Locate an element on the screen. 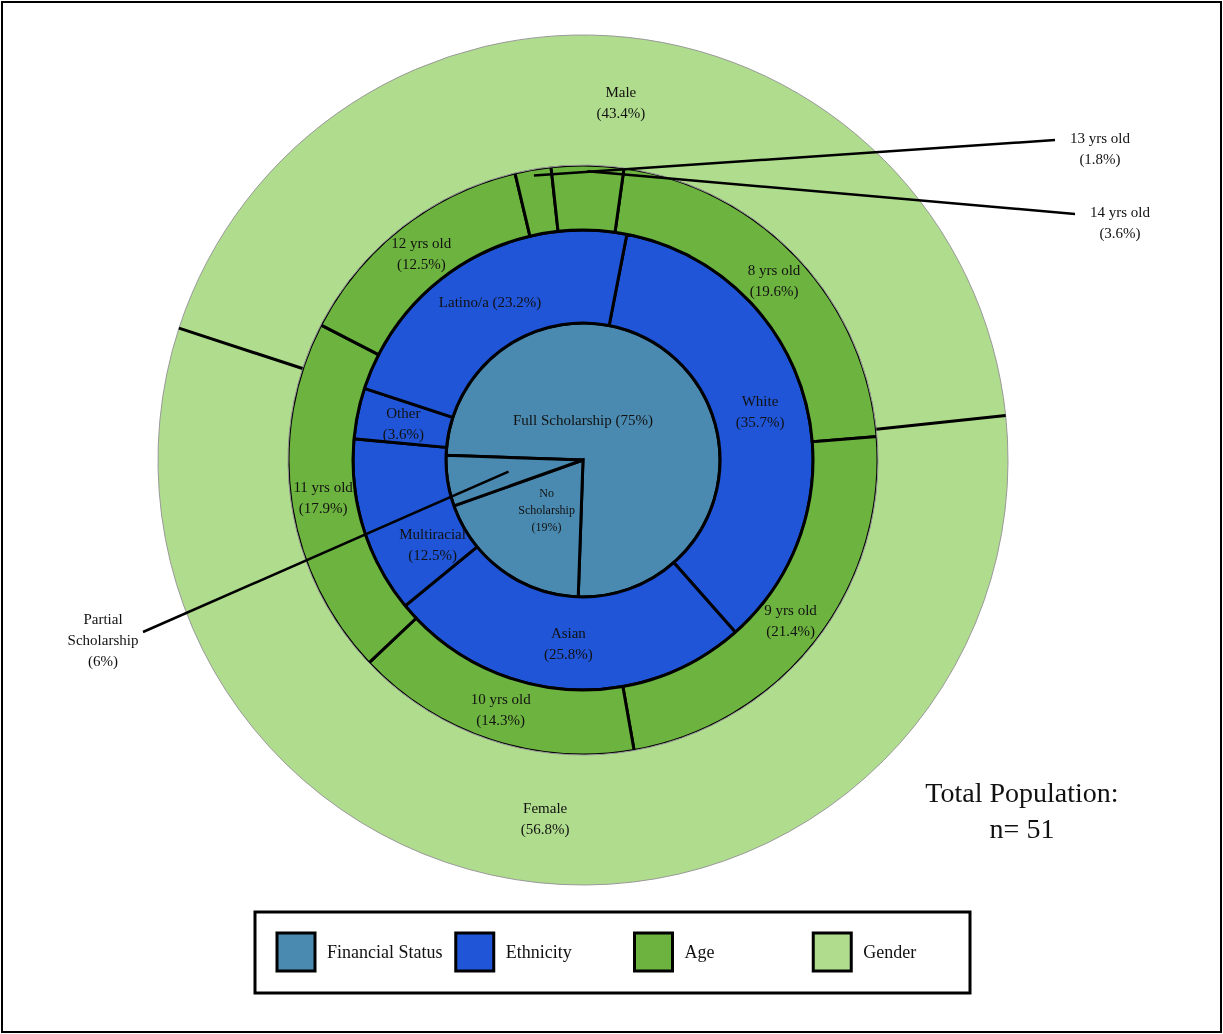 This screenshot has width=1223, height=1034. data-label: (21.4%) is located at coordinates (790, 632).